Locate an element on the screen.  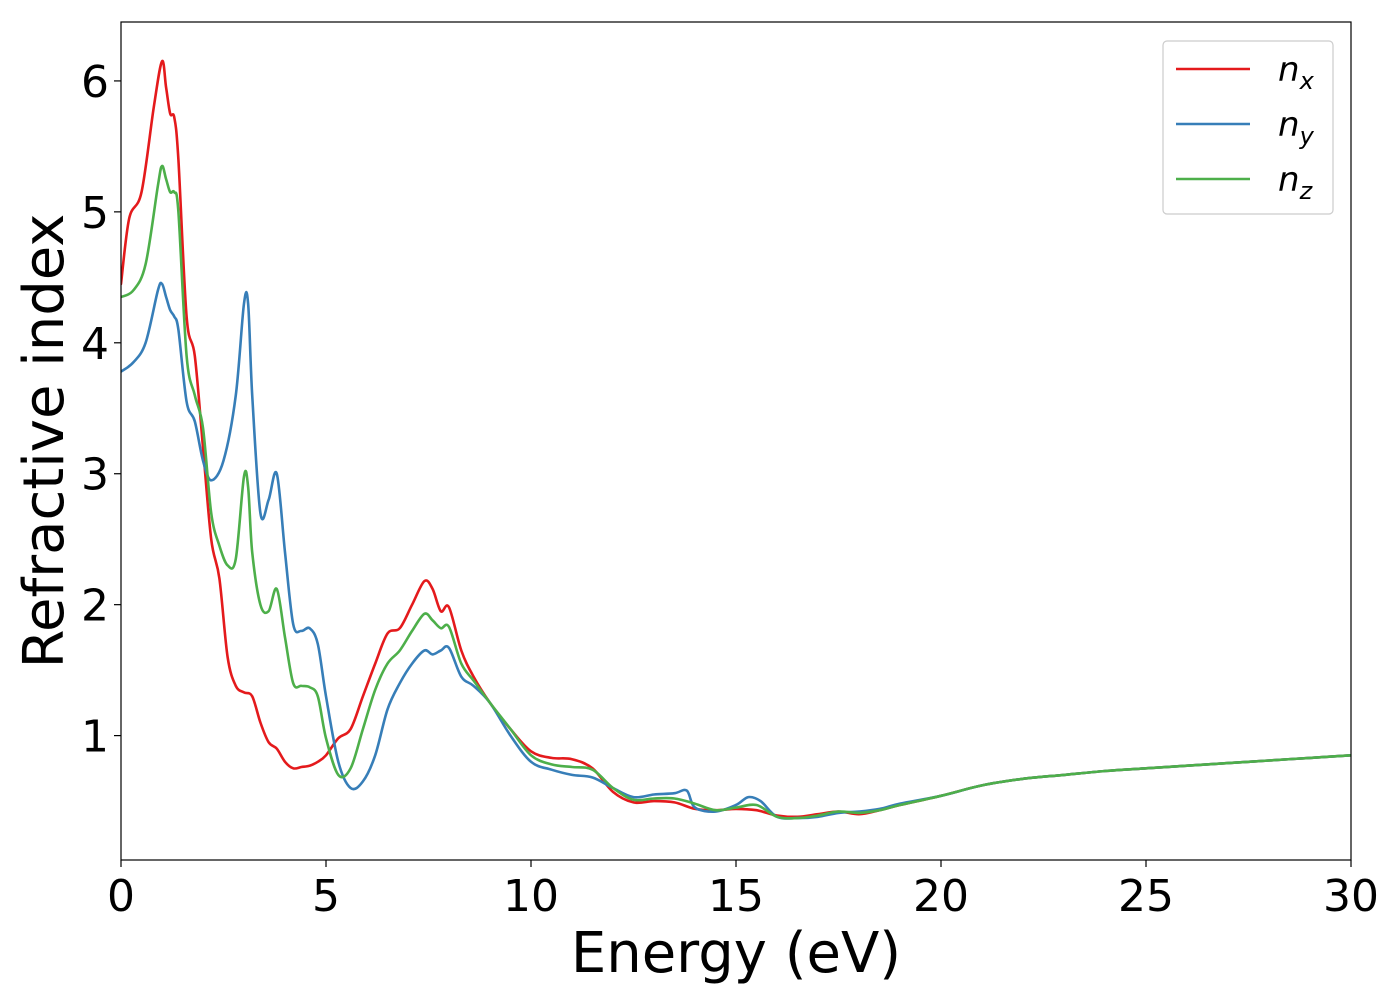
y-tick-label: 2 is located at coordinates (95, 606).